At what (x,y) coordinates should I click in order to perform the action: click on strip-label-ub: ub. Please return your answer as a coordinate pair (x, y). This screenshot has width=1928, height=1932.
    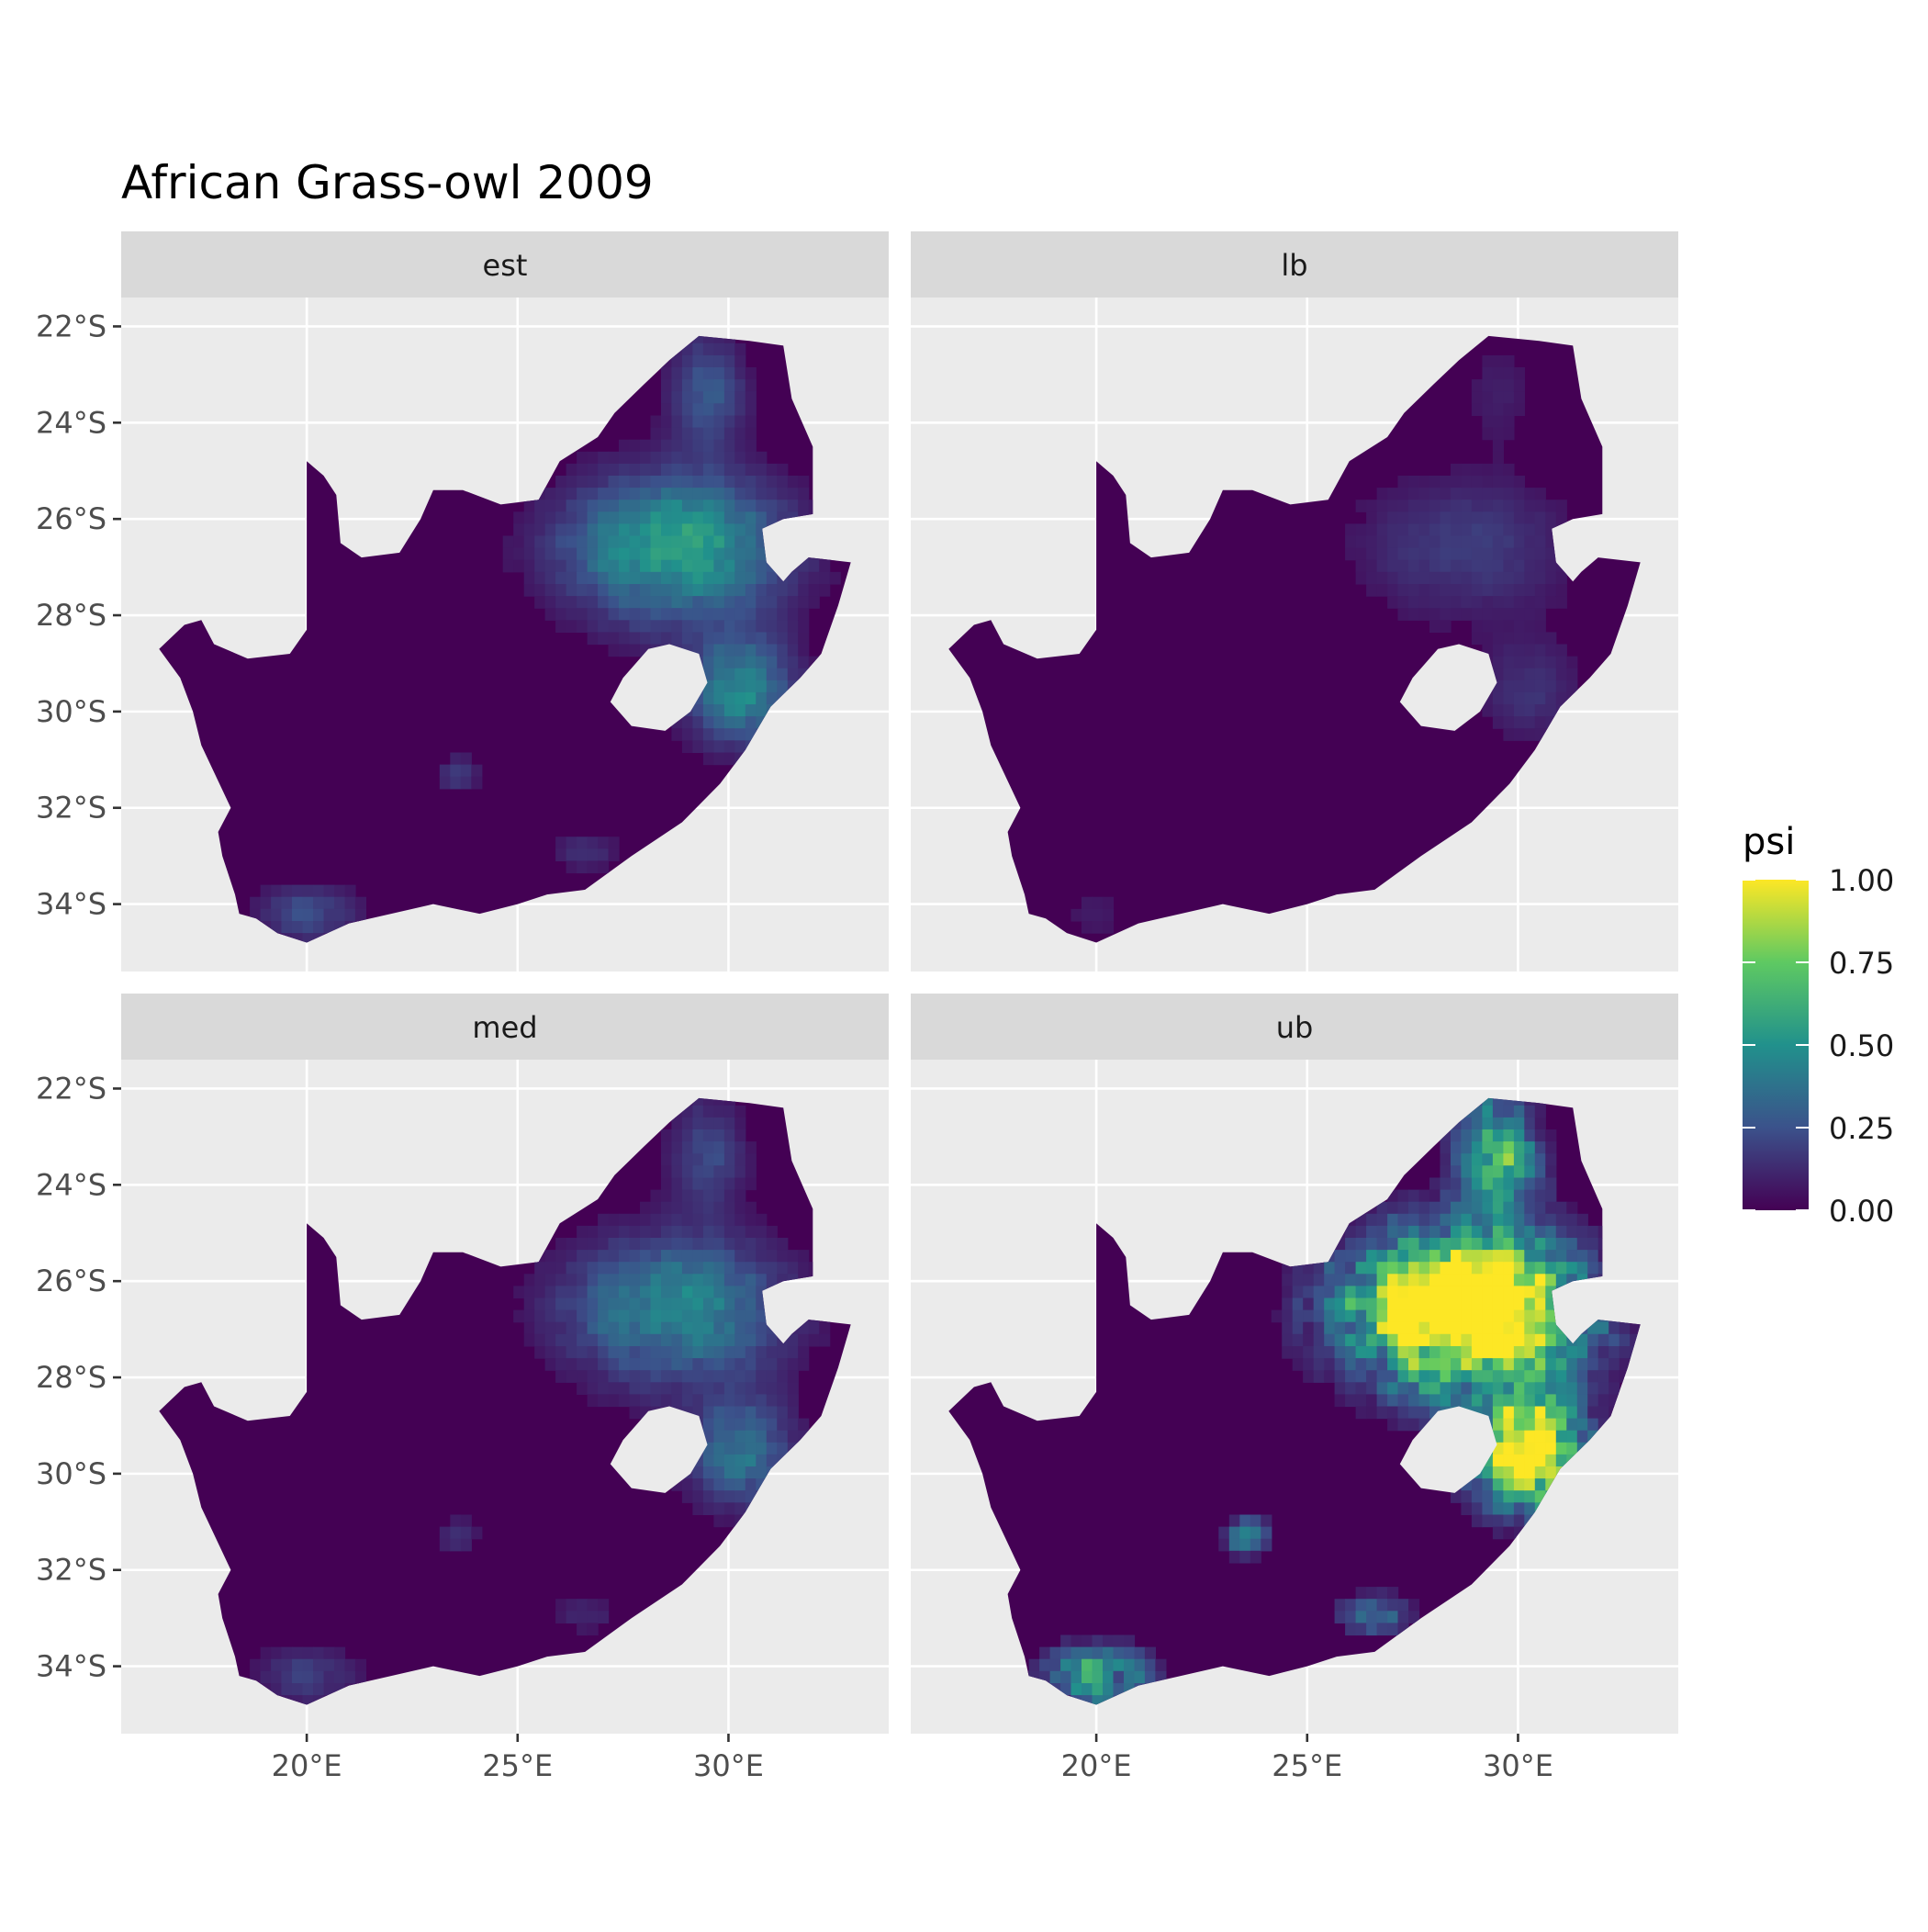
    Looking at the image, I should click on (1295, 1027).